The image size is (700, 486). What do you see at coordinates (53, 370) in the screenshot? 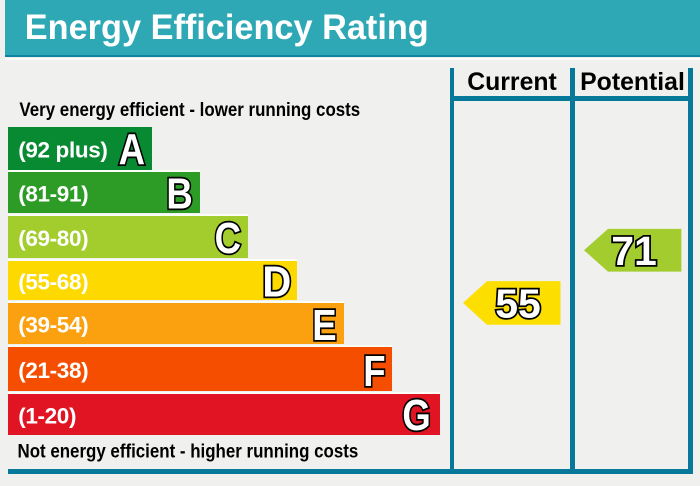
I see `svg-text: (21-38)` at bounding box center [53, 370].